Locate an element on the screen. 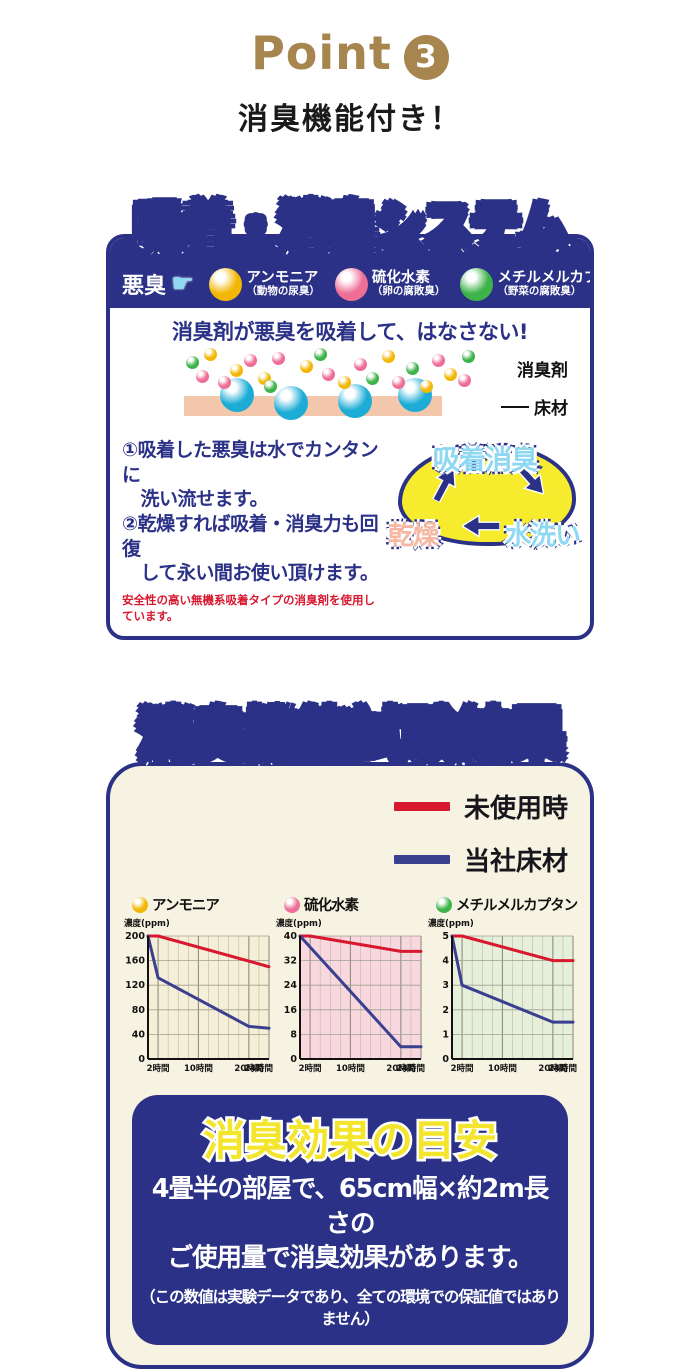 The height and width of the screenshot is (1369, 700). odor-source: （動物の尿臭） is located at coordinates (283, 291).